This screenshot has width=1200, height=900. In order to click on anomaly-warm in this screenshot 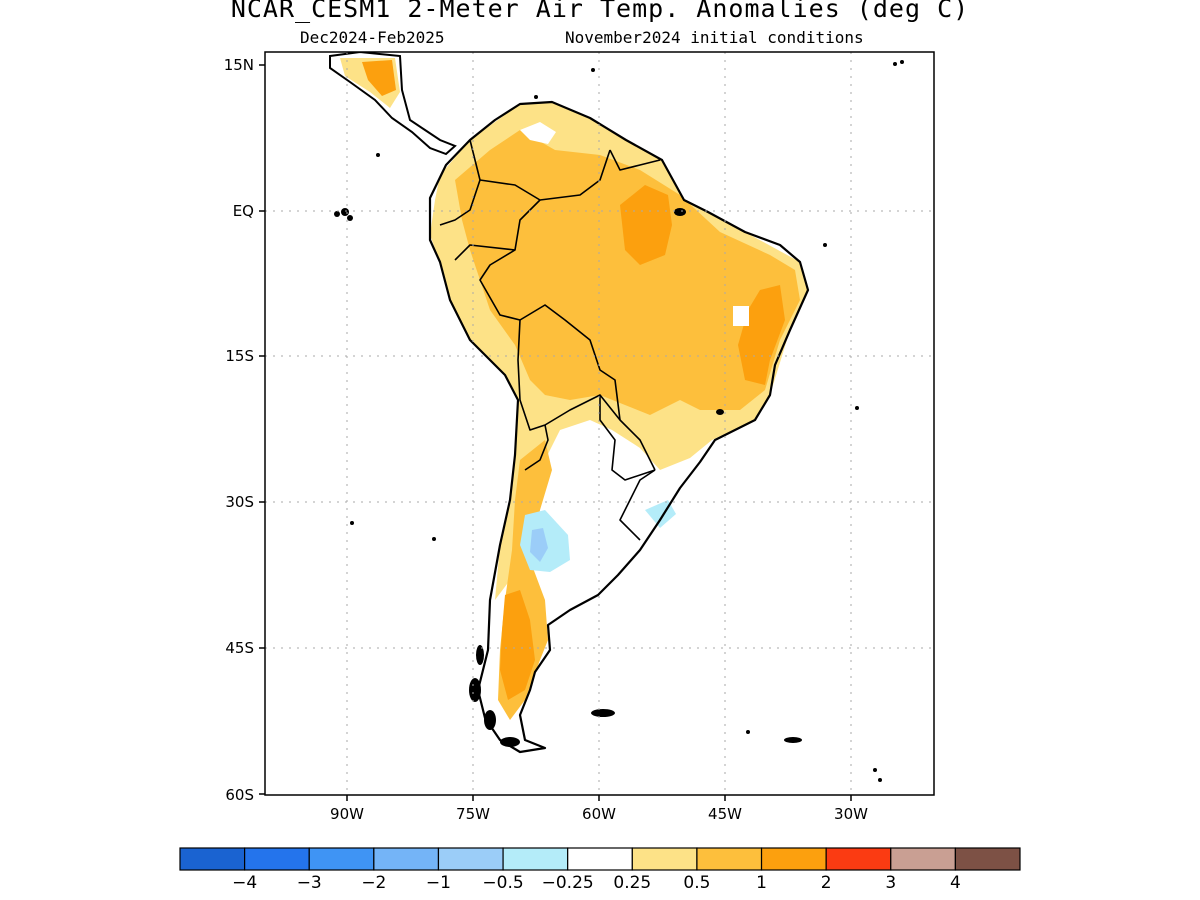, I will do `click(627, 272)`.